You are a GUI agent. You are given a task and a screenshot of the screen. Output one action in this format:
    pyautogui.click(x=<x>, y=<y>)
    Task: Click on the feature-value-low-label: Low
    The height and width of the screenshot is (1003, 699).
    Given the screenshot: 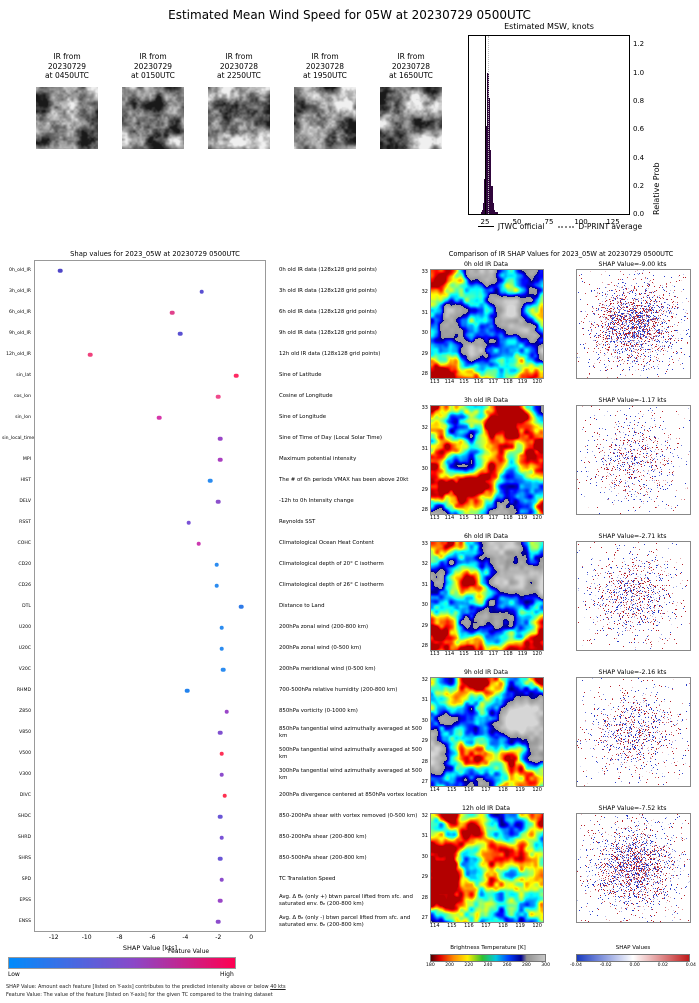 What is the action you would take?
    pyautogui.click(x=14, y=974)
    